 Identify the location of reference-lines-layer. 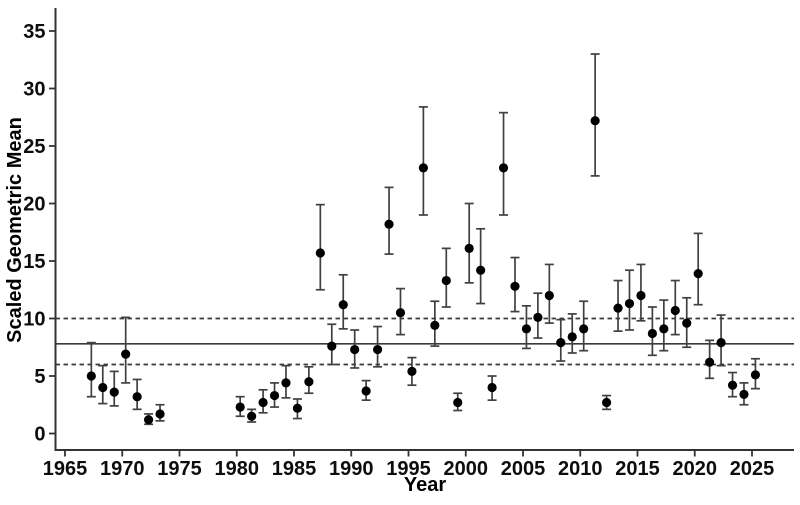
(424, 341).